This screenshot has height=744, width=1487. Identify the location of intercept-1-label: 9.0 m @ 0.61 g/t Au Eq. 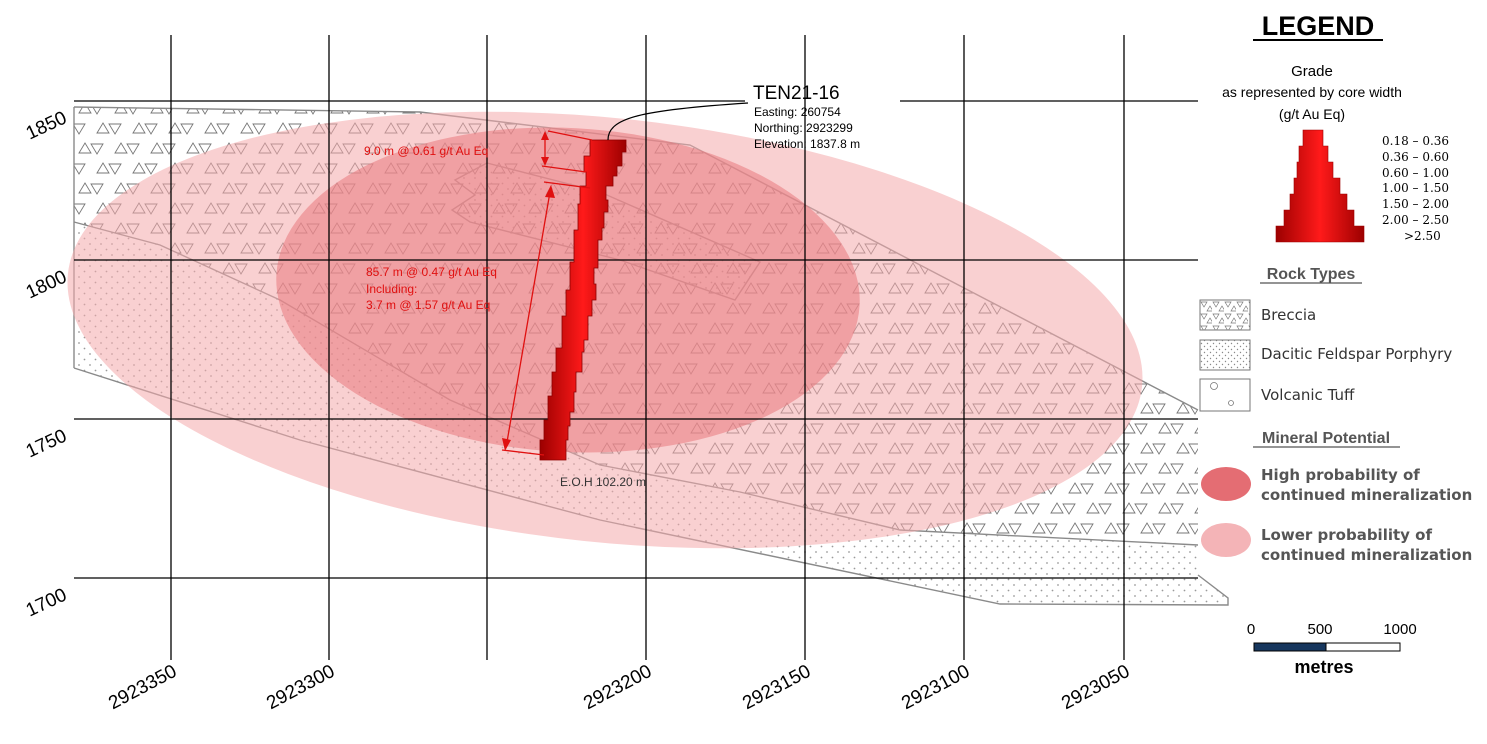
(426, 151).